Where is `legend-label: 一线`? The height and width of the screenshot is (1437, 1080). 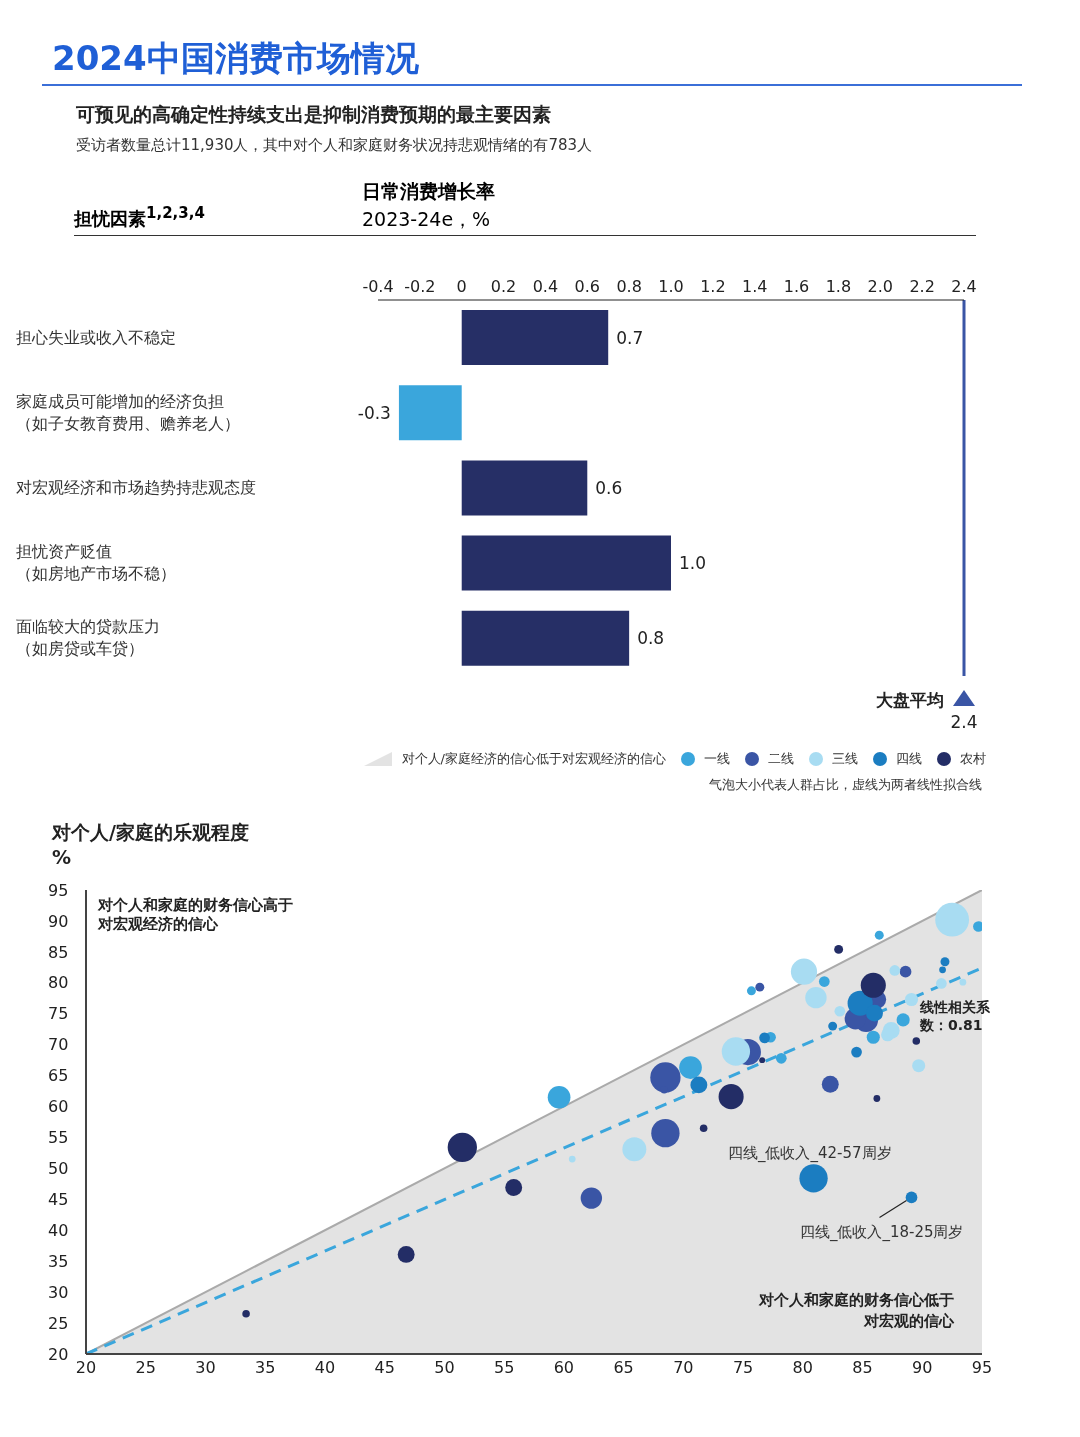 legend-label: 一线 is located at coordinates (717, 759).